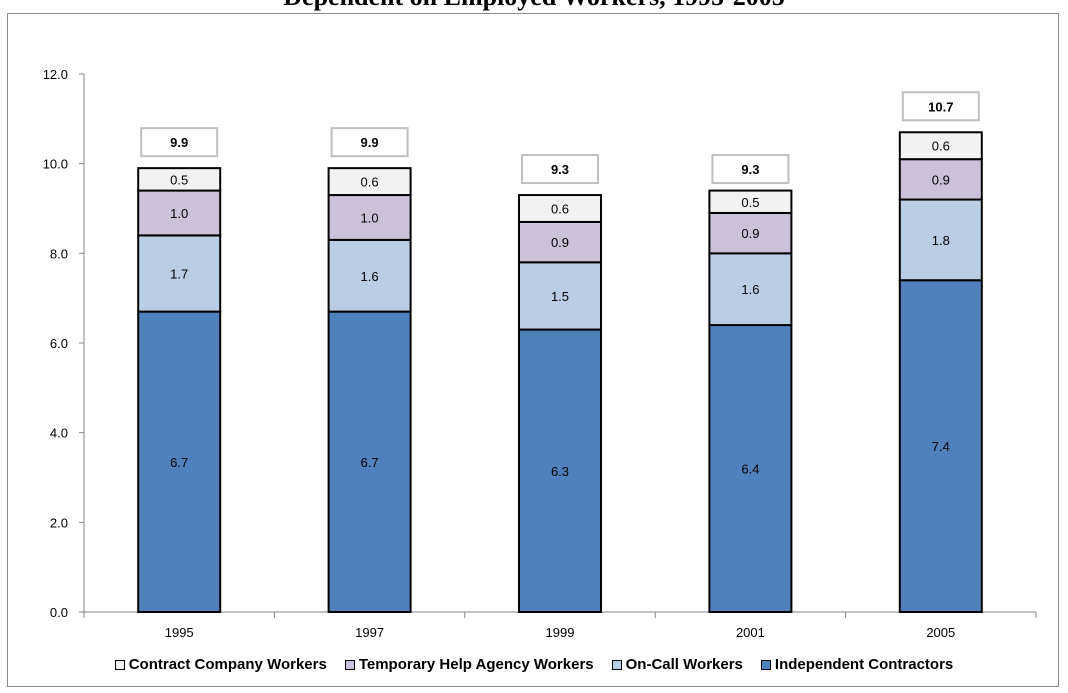 The height and width of the screenshot is (693, 1068). What do you see at coordinates (941, 240) in the screenshot?
I see `data-label: 1.8` at bounding box center [941, 240].